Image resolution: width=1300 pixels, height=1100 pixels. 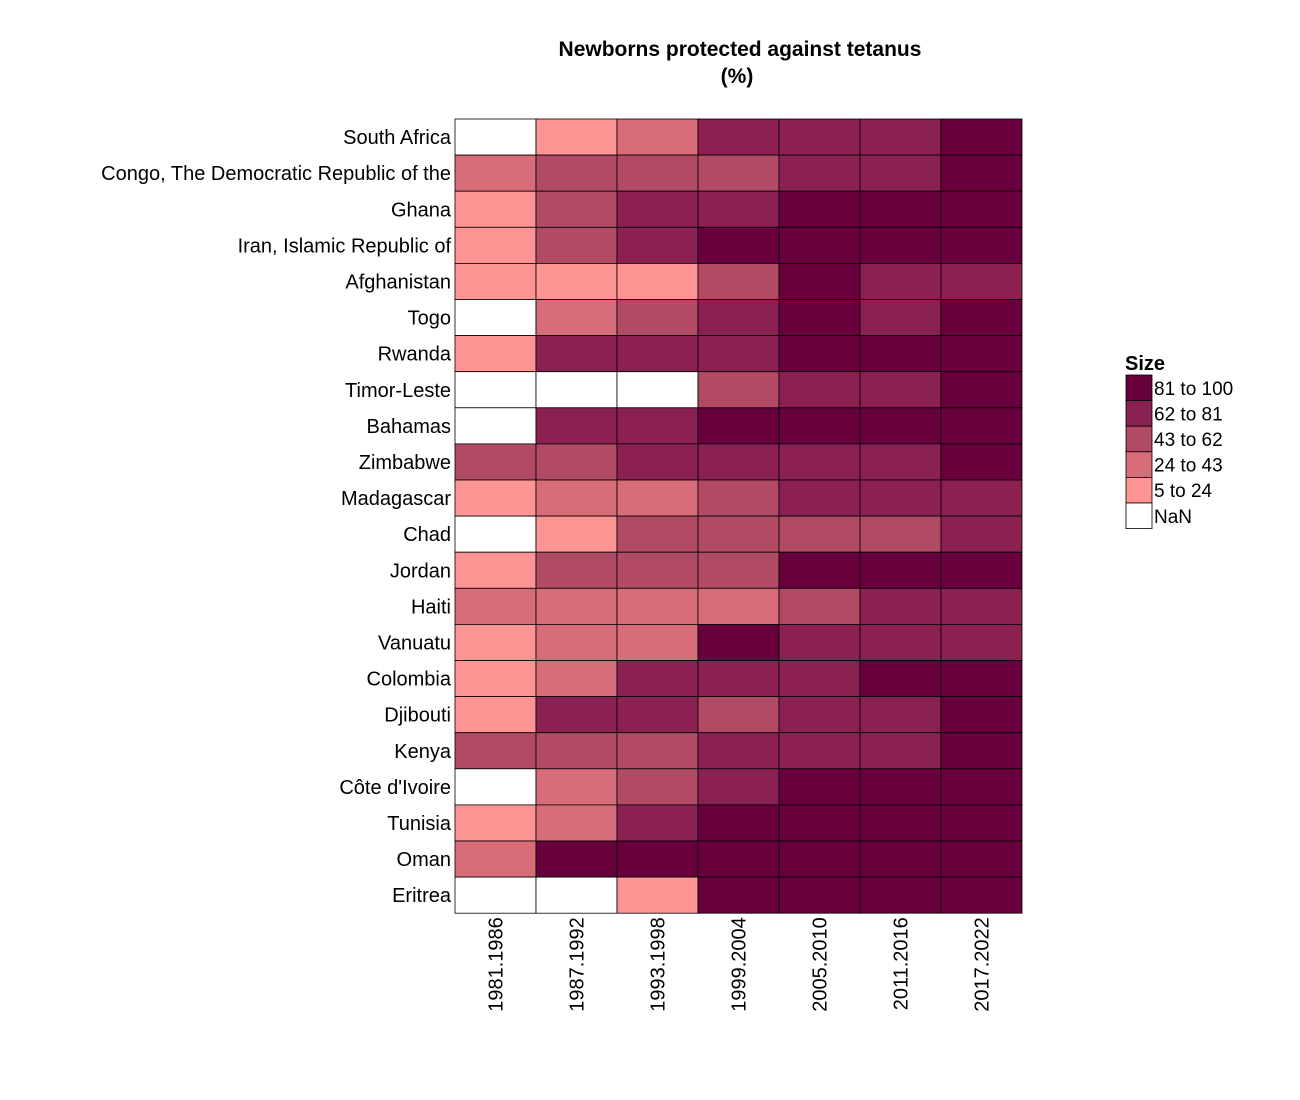 I want to click on legend-label: 24 to 43, so click(x=1188, y=466).